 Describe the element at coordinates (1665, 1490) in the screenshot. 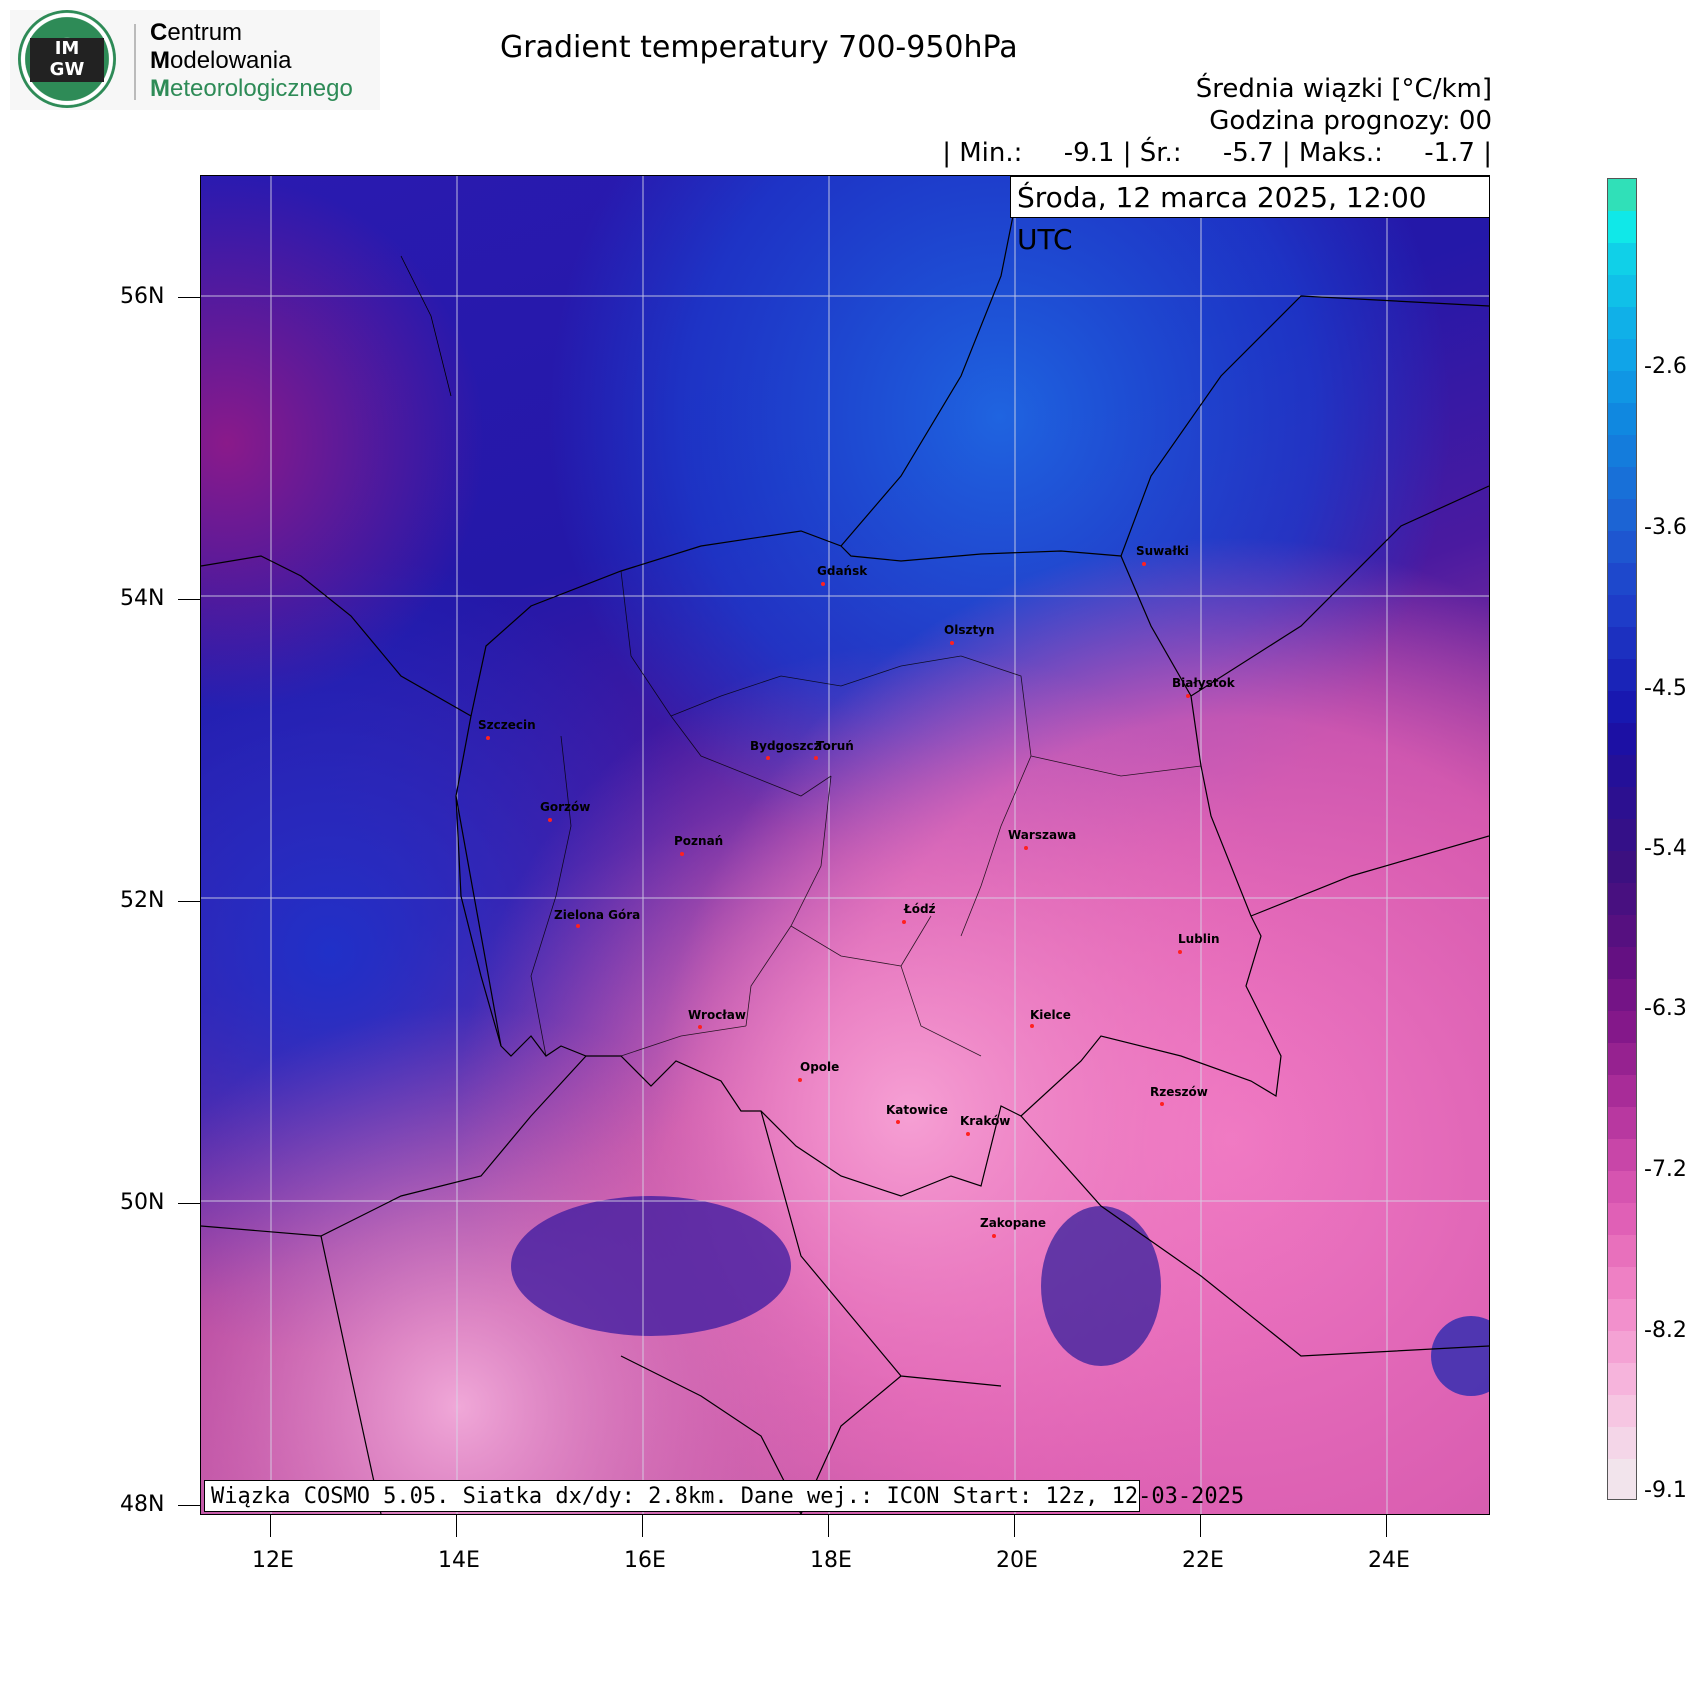

I see `colorbar-label: -9.1` at that location.